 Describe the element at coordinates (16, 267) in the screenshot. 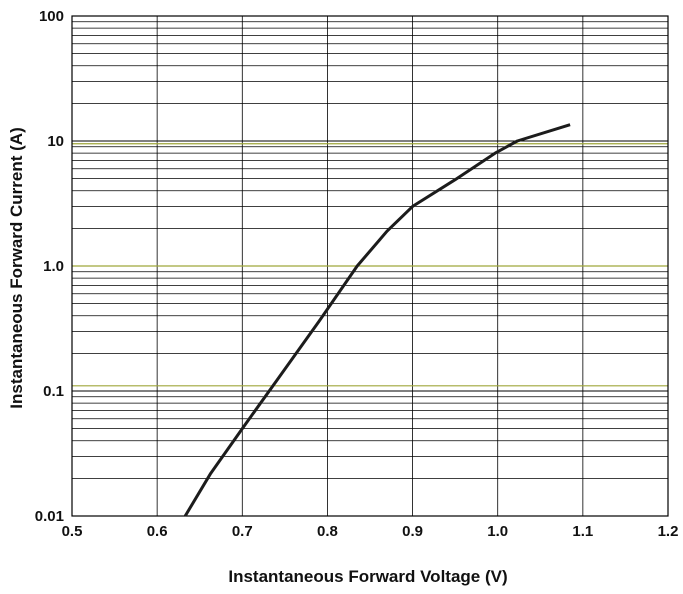

I see `y-axis-label: Instantaneous Forward Current (A)` at that location.